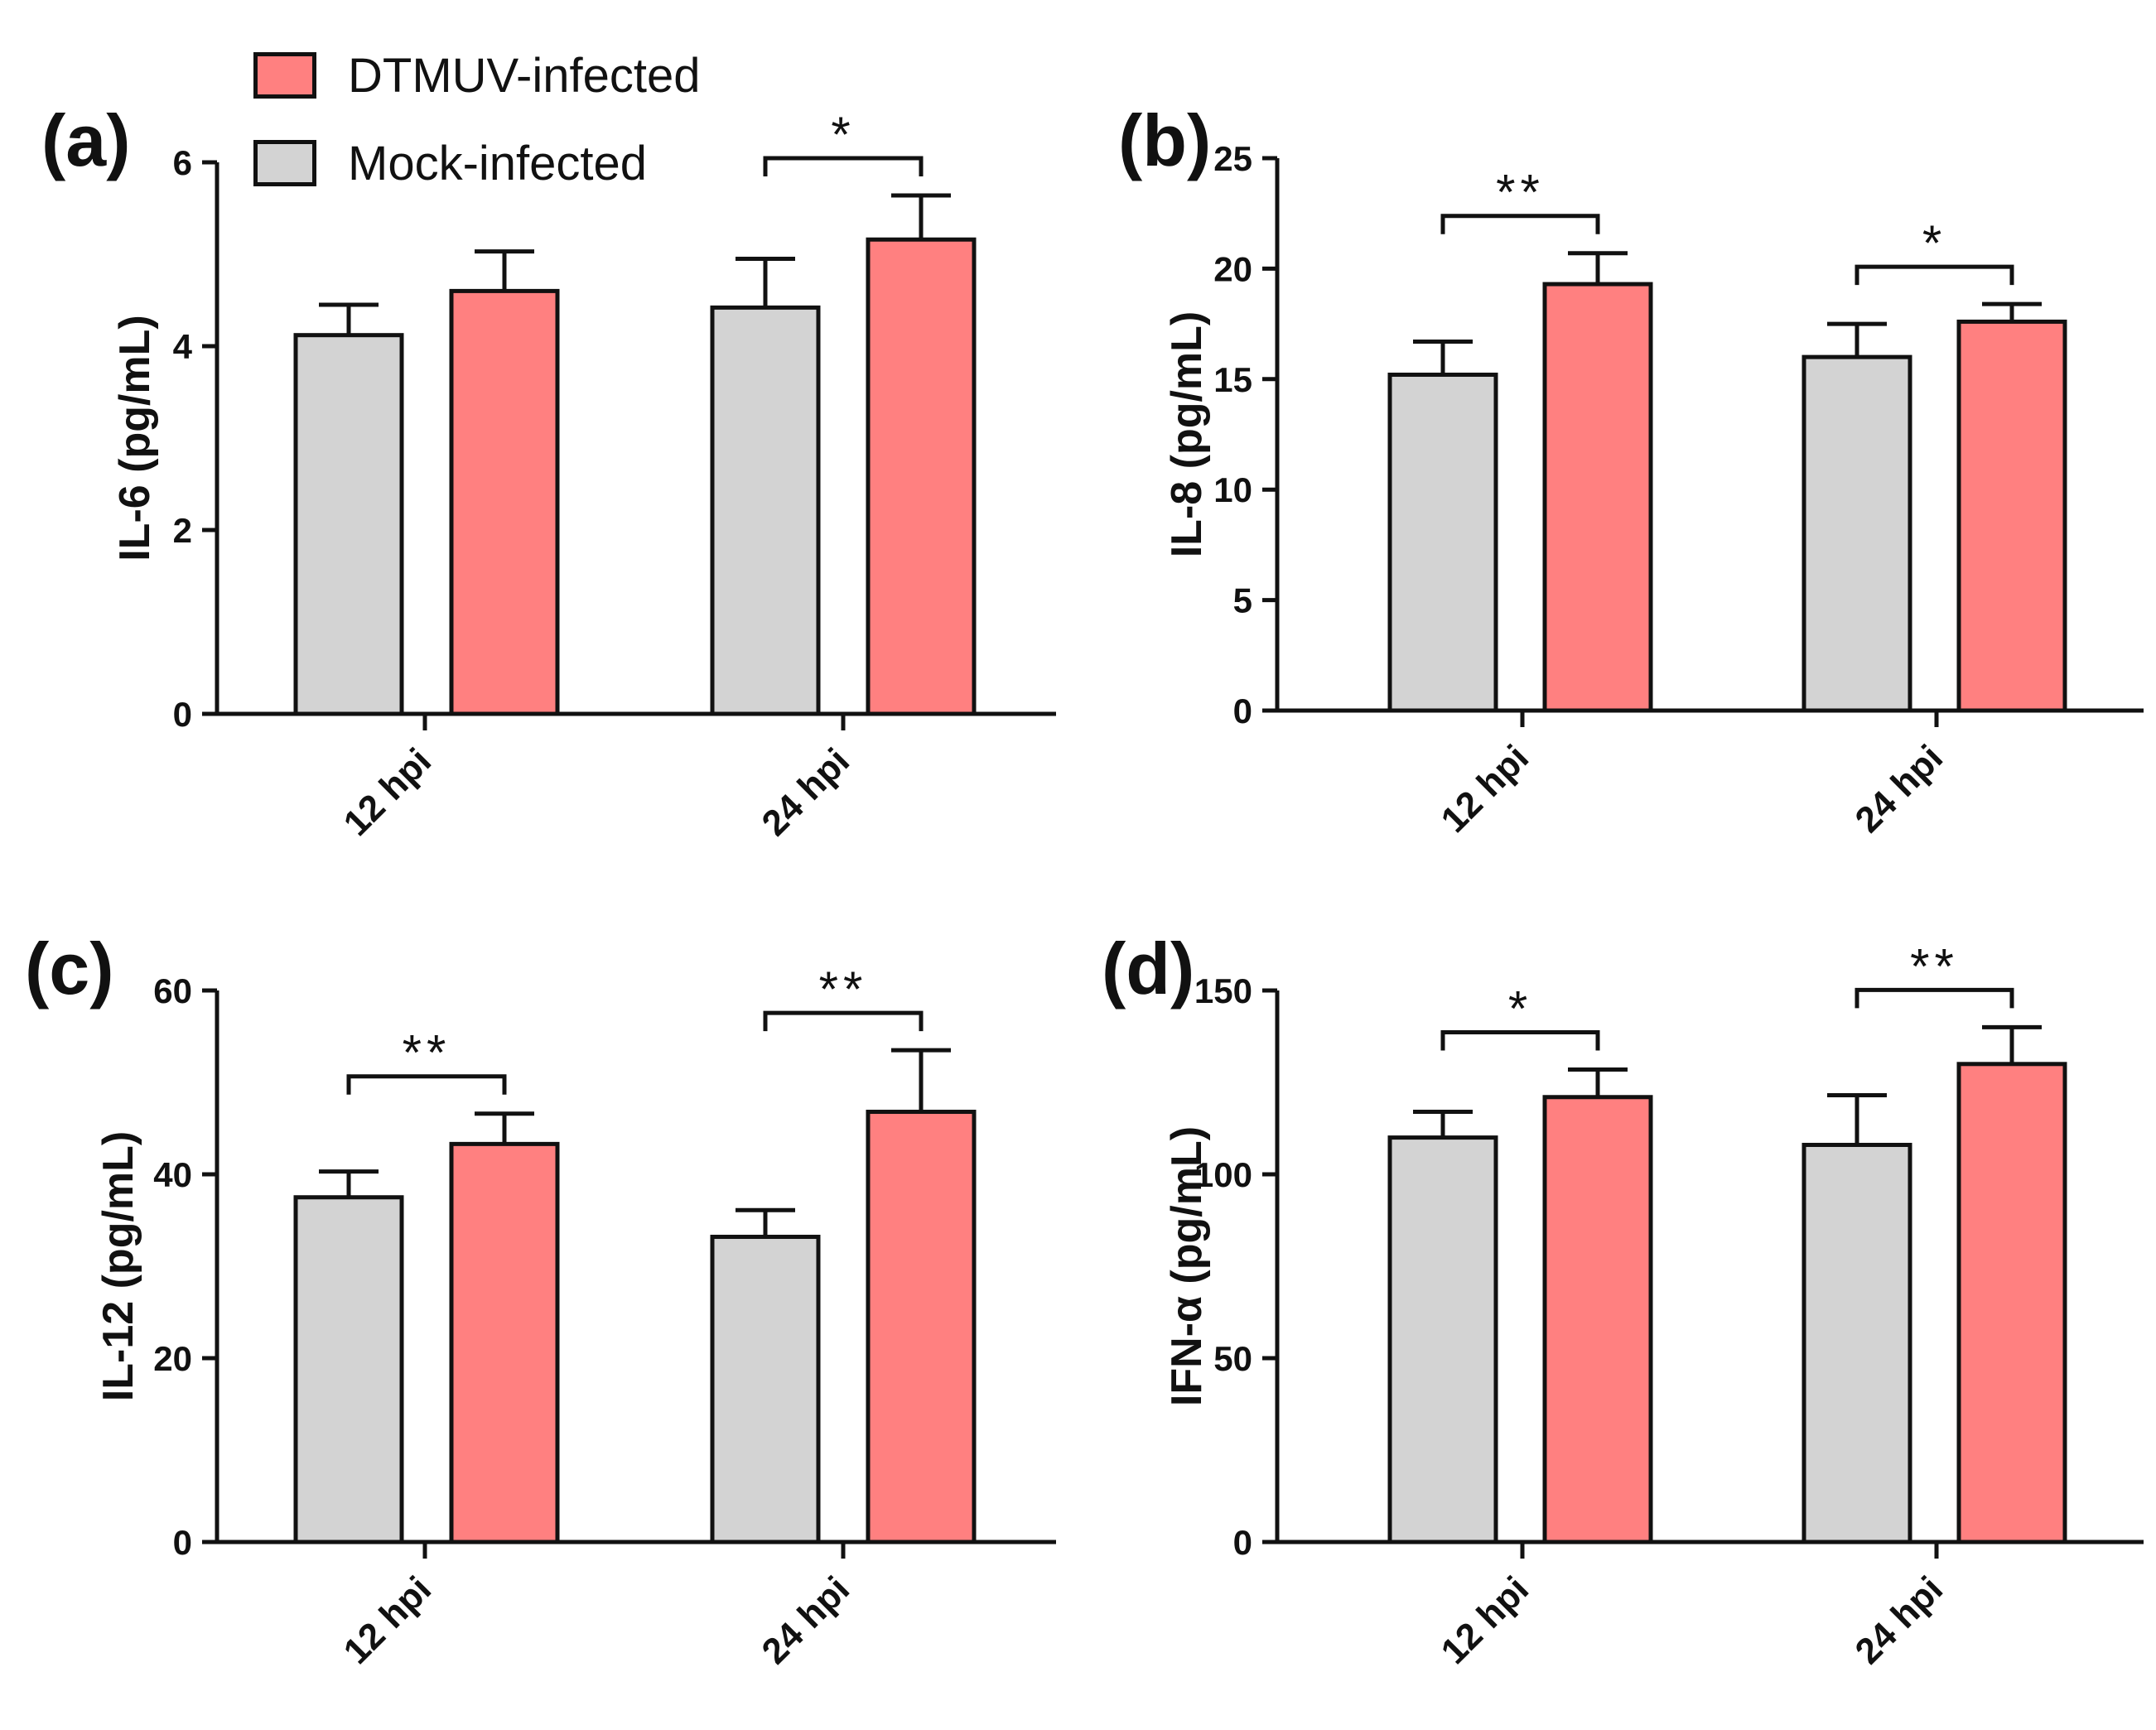 The width and height of the screenshot is (2156, 1730). What do you see at coordinates (172, 991) in the screenshot?
I see `y-tick-label: 60` at bounding box center [172, 991].